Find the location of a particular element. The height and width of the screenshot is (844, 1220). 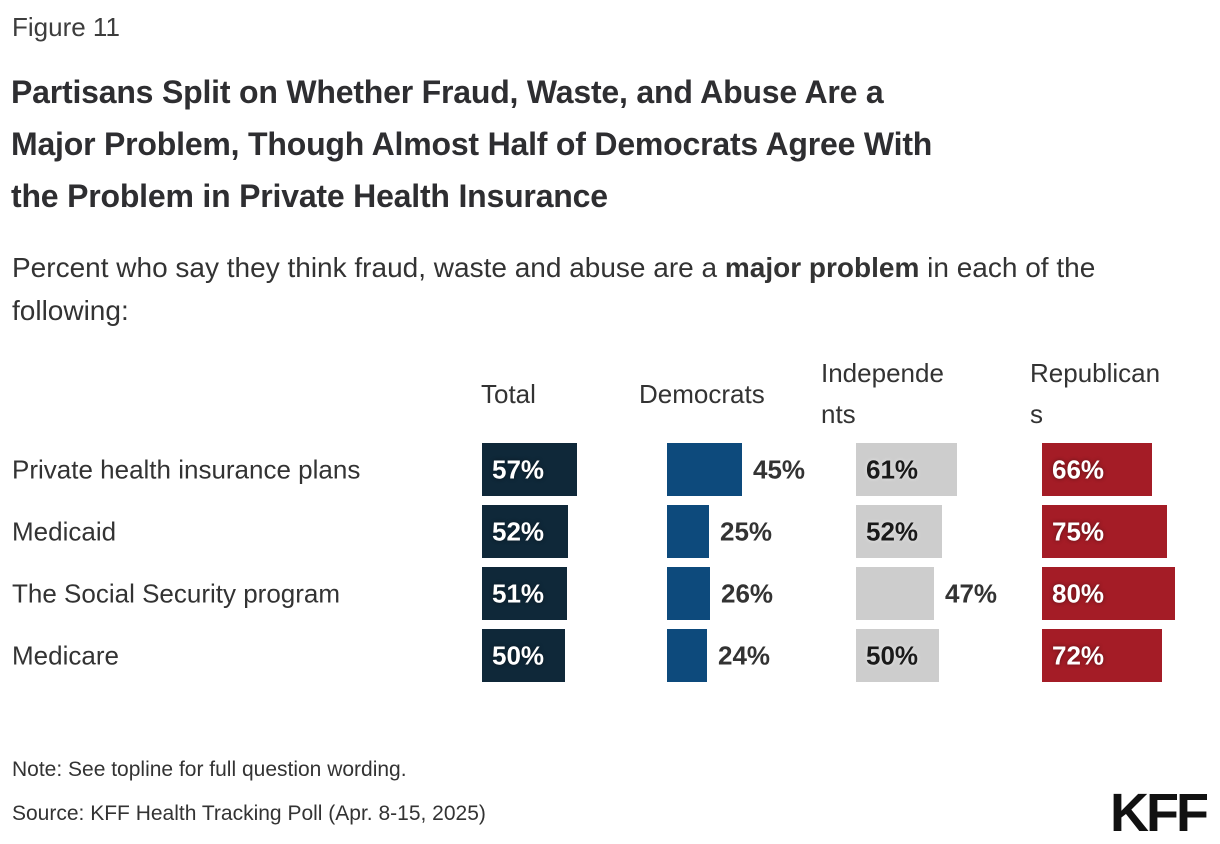

table-row: The Social Security program 51% 26% 47% 80% is located at coordinates (610, 593).